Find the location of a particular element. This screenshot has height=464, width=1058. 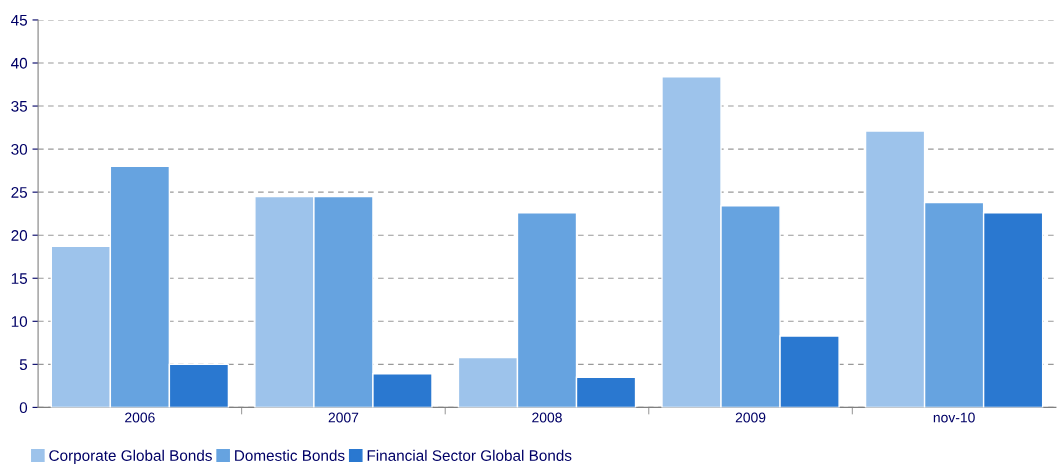

x-tick-label: 2006 is located at coordinates (140, 417).